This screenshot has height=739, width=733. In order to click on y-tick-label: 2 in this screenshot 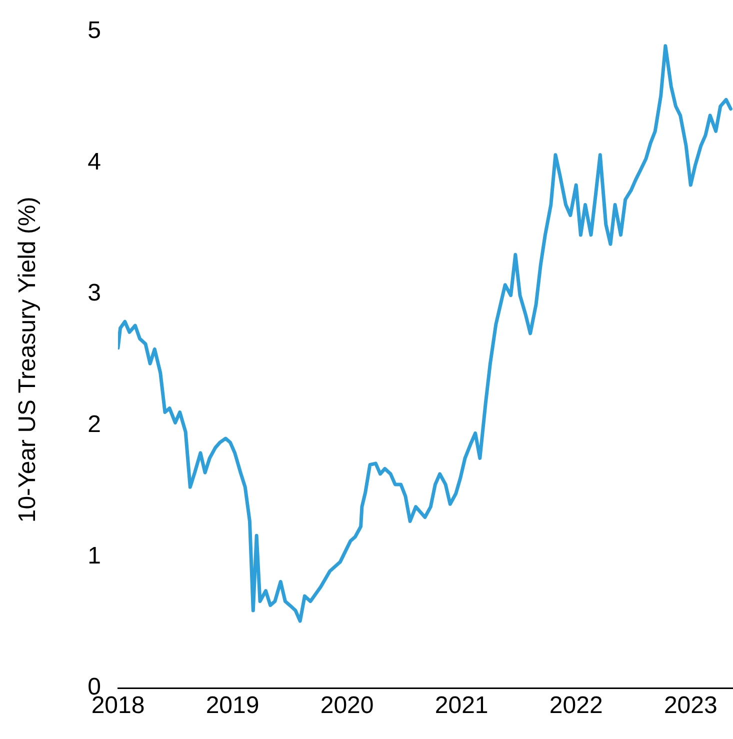, I will do `click(94, 424)`.